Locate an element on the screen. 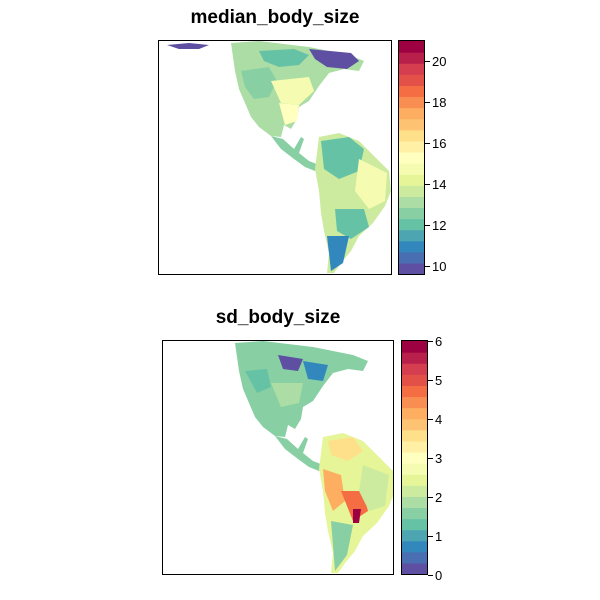 The width and height of the screenshot is (600, 600). canada-shield-region is located at coordinates (284, 58).